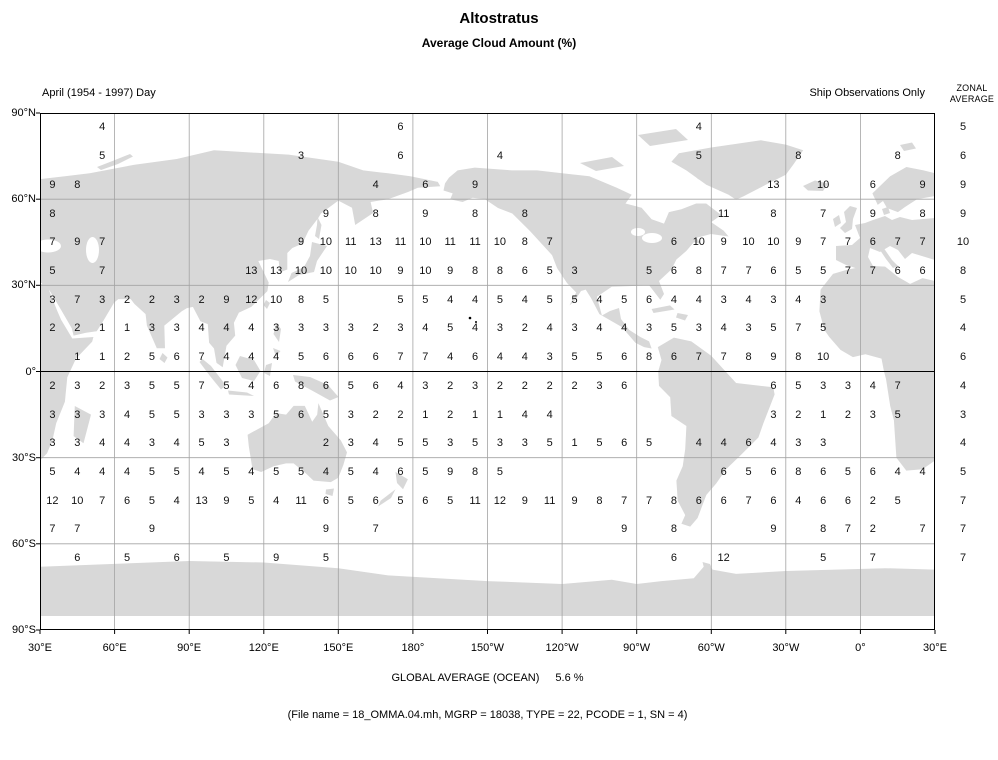 The height and width of the screenshot is (760, 998). I want to click on global-average-label: GLOBAL AVERAGE (OCEAN), so click(465, 678).